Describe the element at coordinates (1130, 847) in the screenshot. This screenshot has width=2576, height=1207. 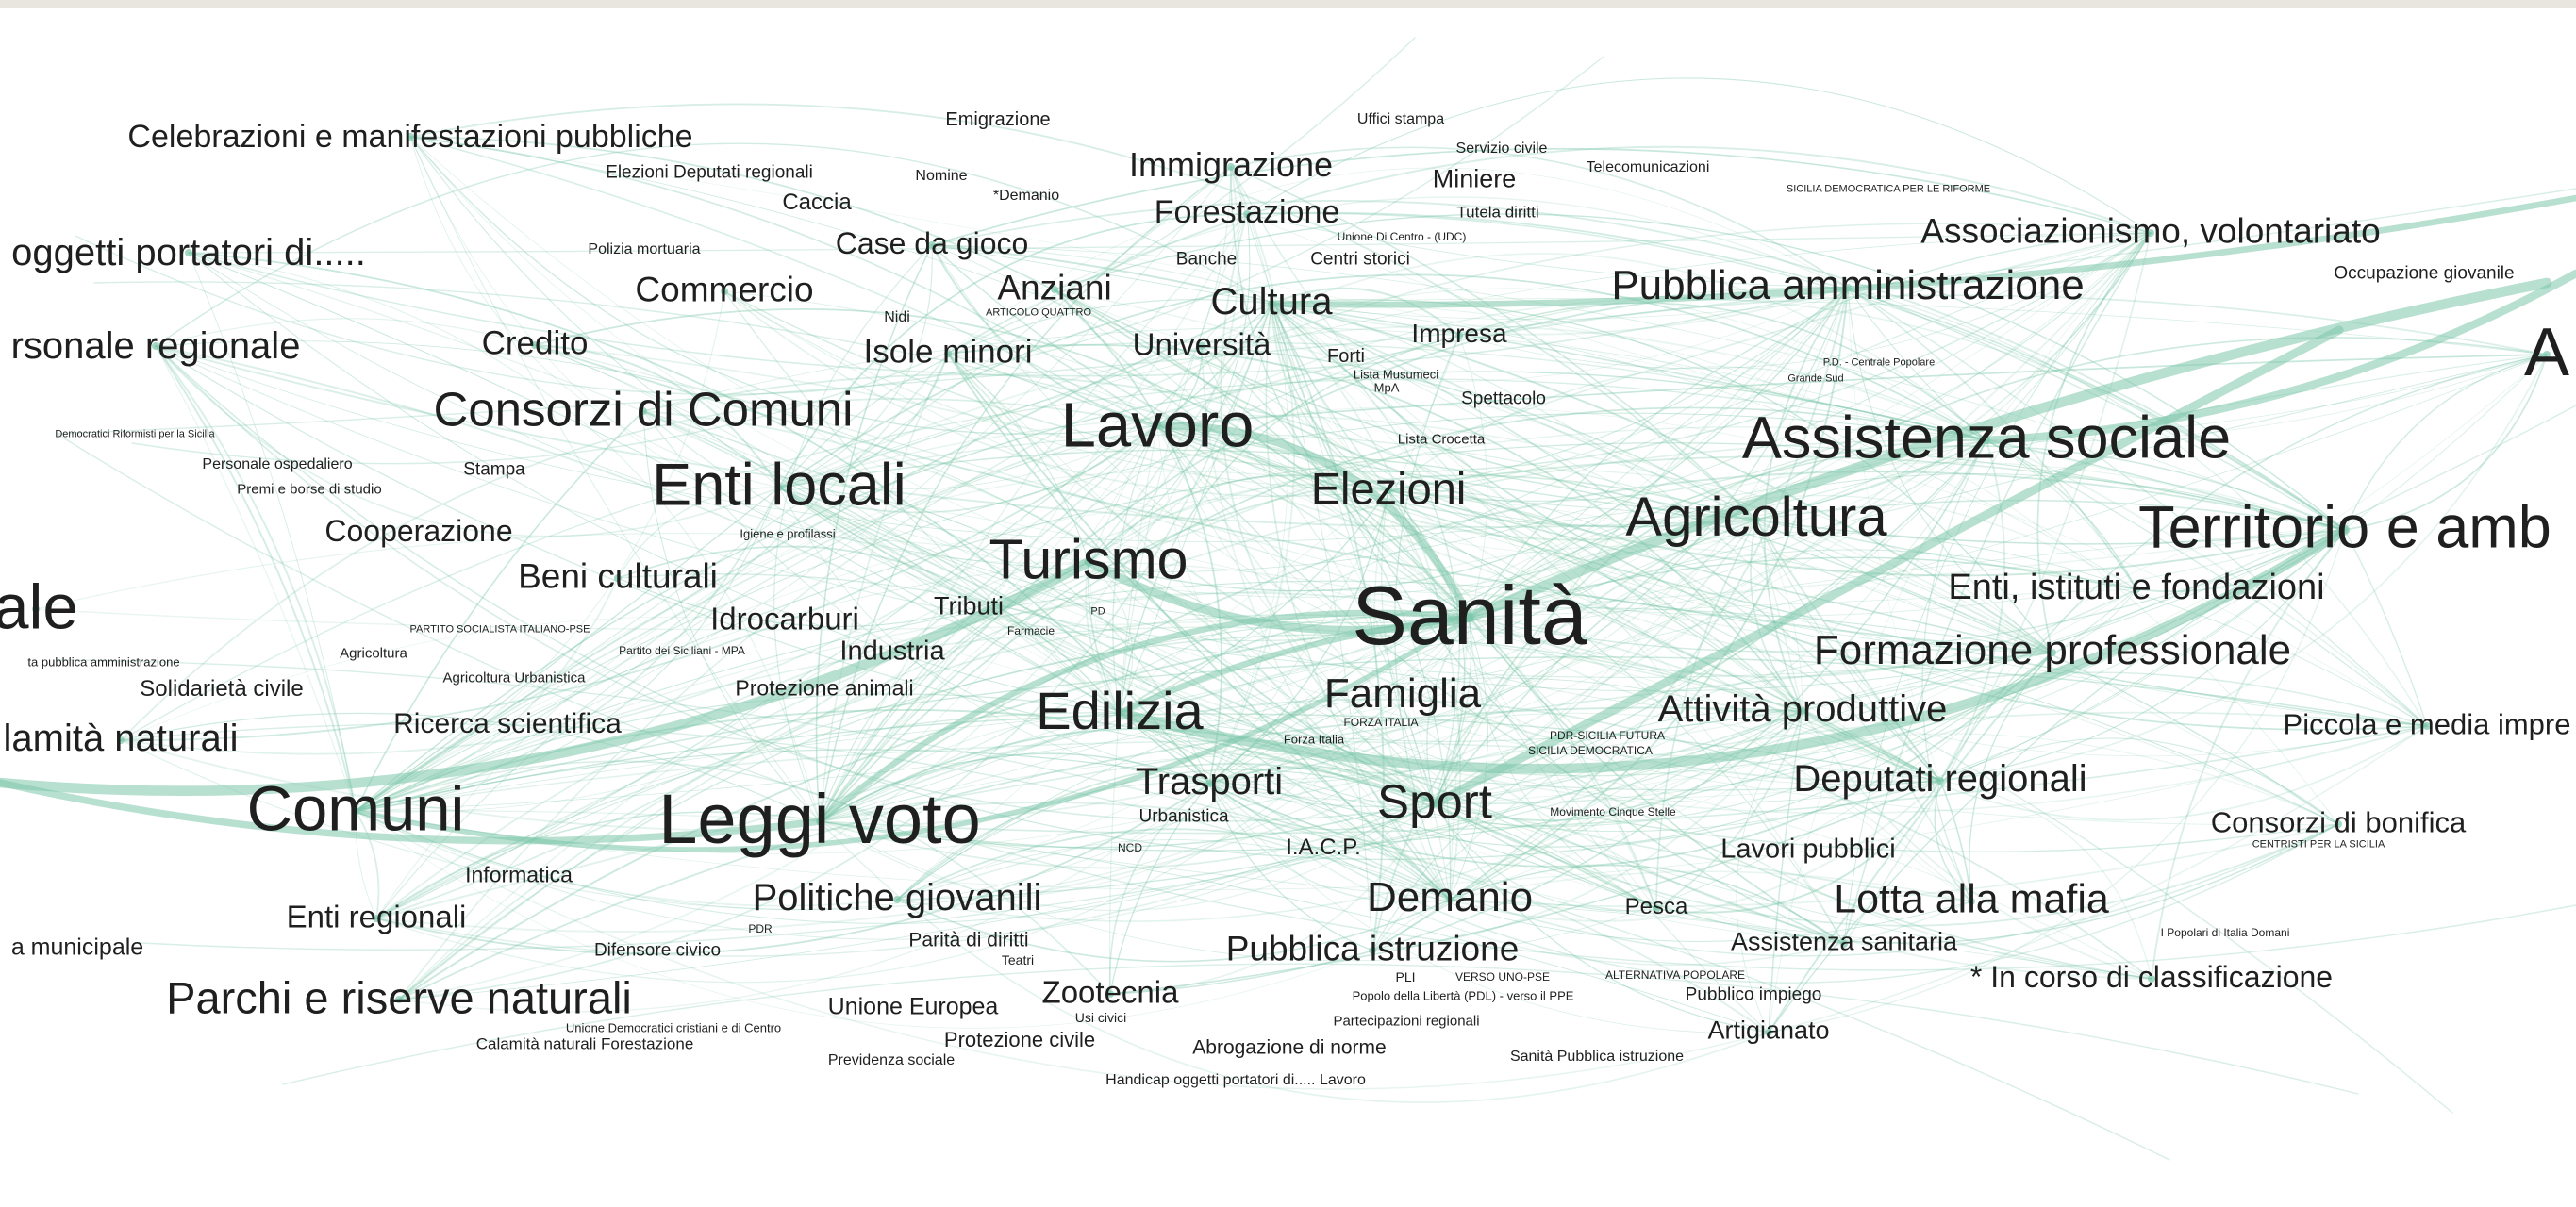
I see `topic-label: NCD` at that location.